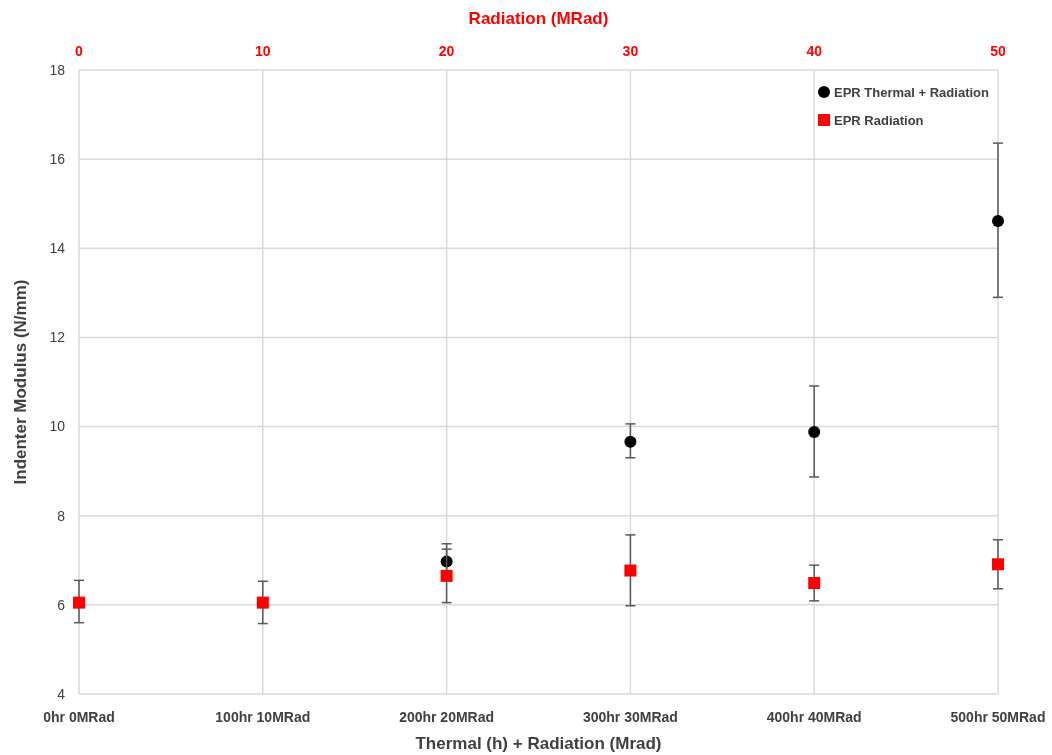 This screenshot has height=755, width=1052. Describe the element at coordinates (263, 717) in the screenshot. I see `x-tick-label: 100hr 10MRad` at that location.